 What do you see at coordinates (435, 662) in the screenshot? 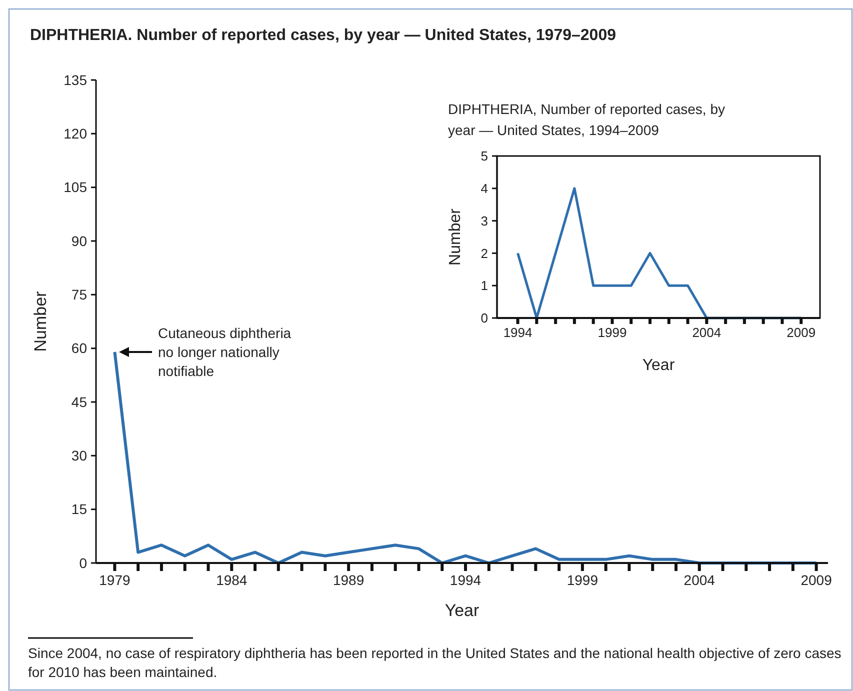
I see `text: Since 2004, no case of respiratory diphtheria has been reported in the United States and the national health objective of zero cases for 2010 has been maintained.` at bounding box center [435, 662].